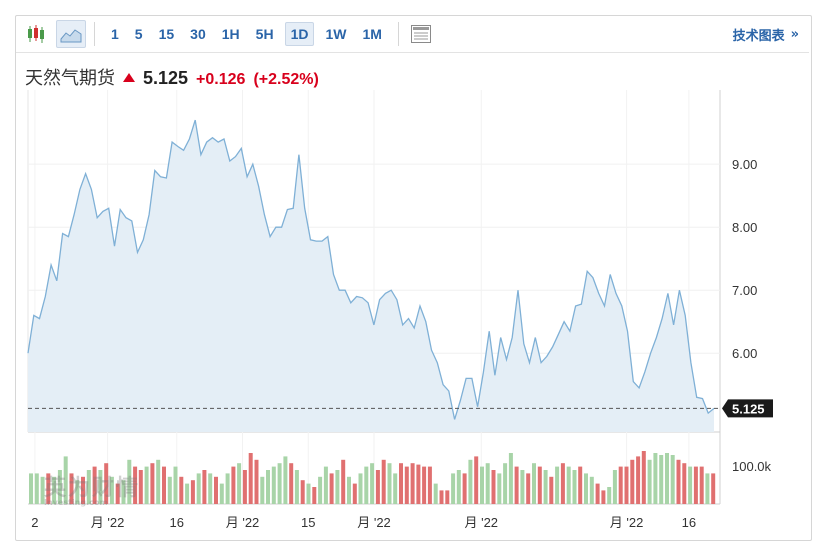  Describe the element at coordinates (744, 227) in the screenshot. I see `y-tick-label: 8.00` at that location.